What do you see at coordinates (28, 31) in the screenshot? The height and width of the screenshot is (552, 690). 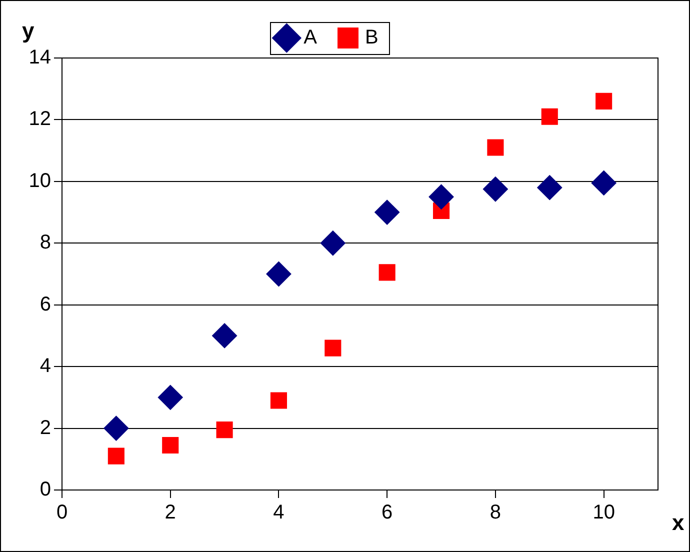 I see `y-axis-title: y` at bounding box center [28, 31].